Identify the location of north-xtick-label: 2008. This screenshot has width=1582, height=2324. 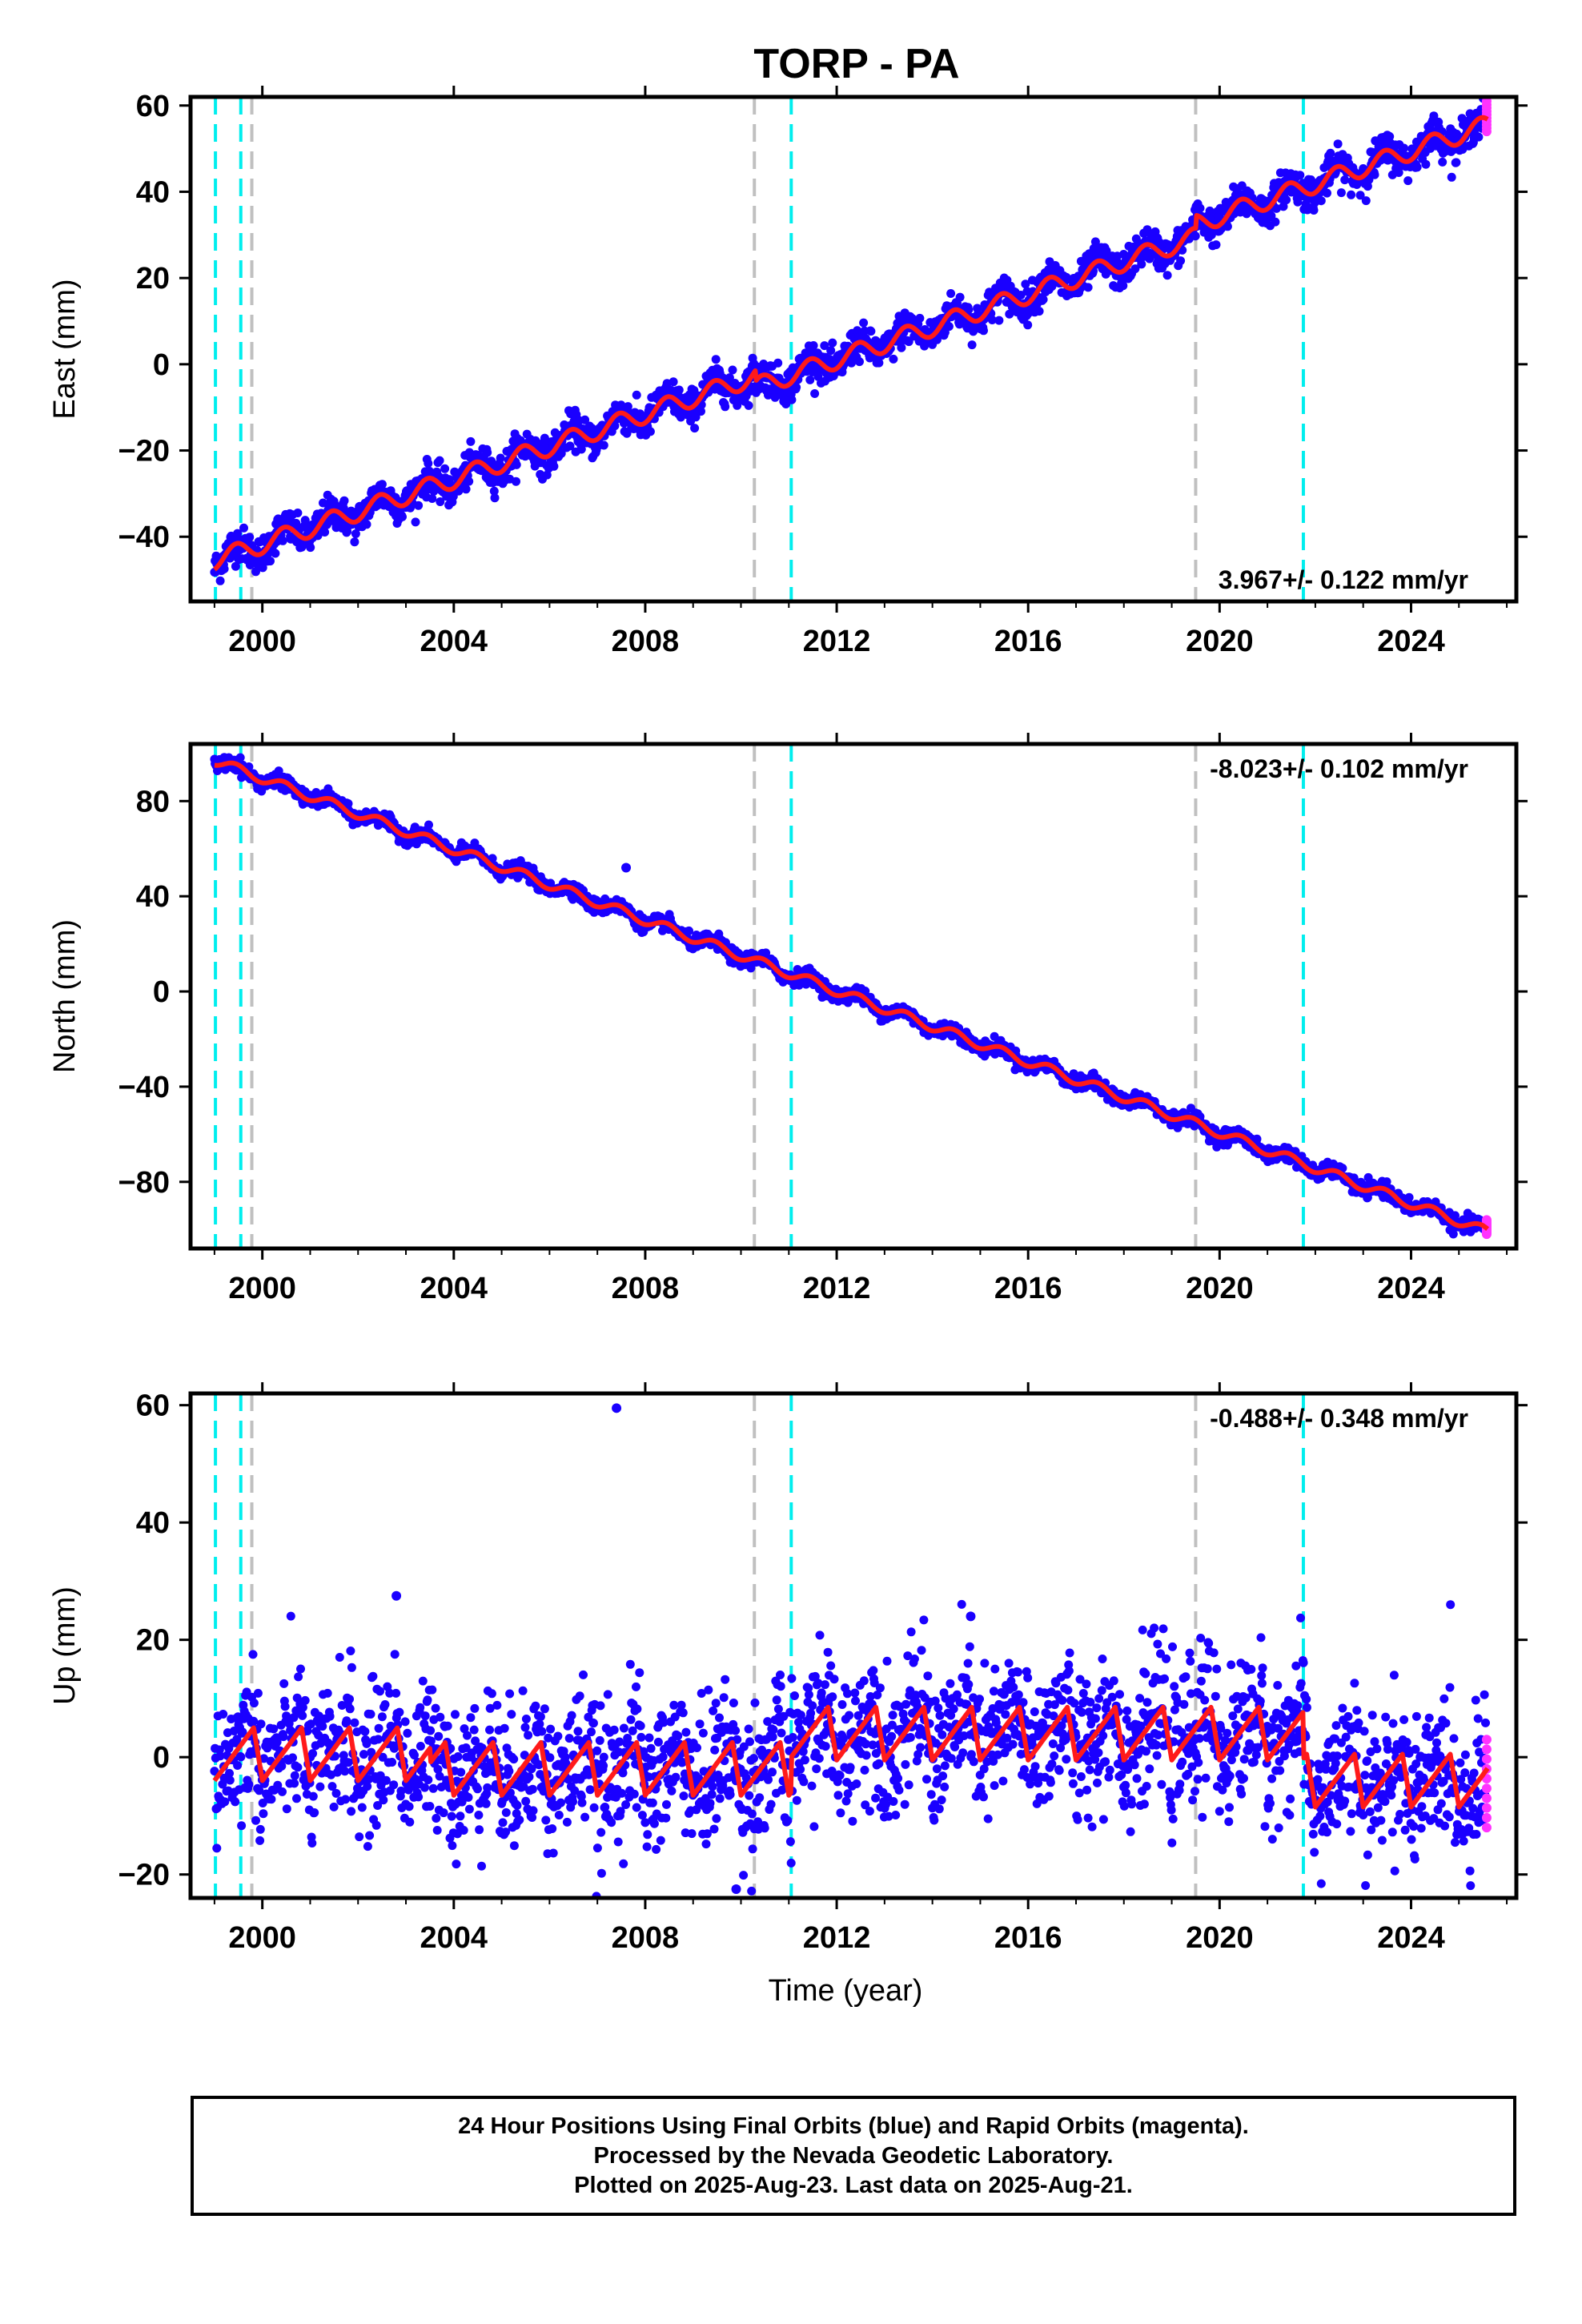
(646, 1288).